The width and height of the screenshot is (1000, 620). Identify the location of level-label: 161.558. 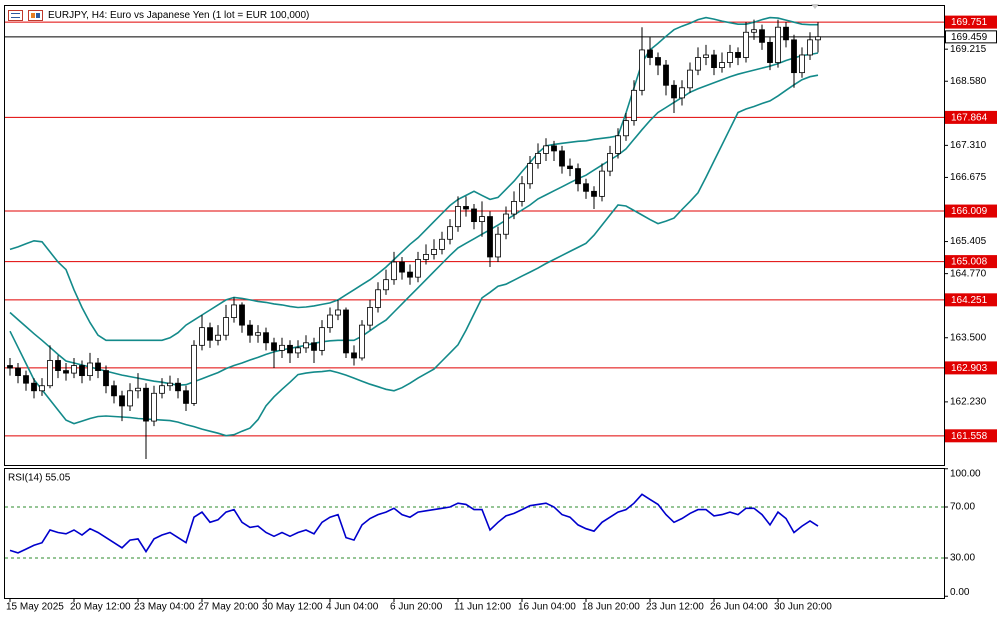
(969, 436).